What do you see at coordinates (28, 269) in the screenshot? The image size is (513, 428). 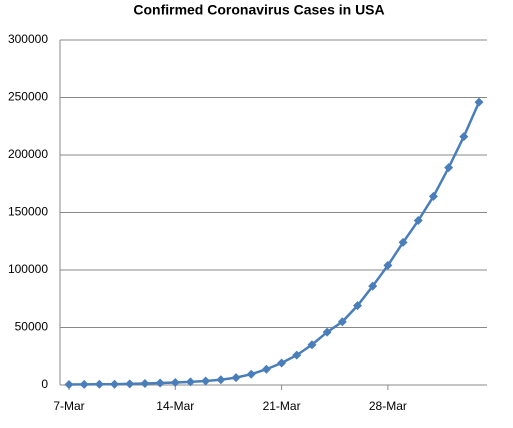 I see `y-tick-label: 100000` at bounding box center [28, 269].